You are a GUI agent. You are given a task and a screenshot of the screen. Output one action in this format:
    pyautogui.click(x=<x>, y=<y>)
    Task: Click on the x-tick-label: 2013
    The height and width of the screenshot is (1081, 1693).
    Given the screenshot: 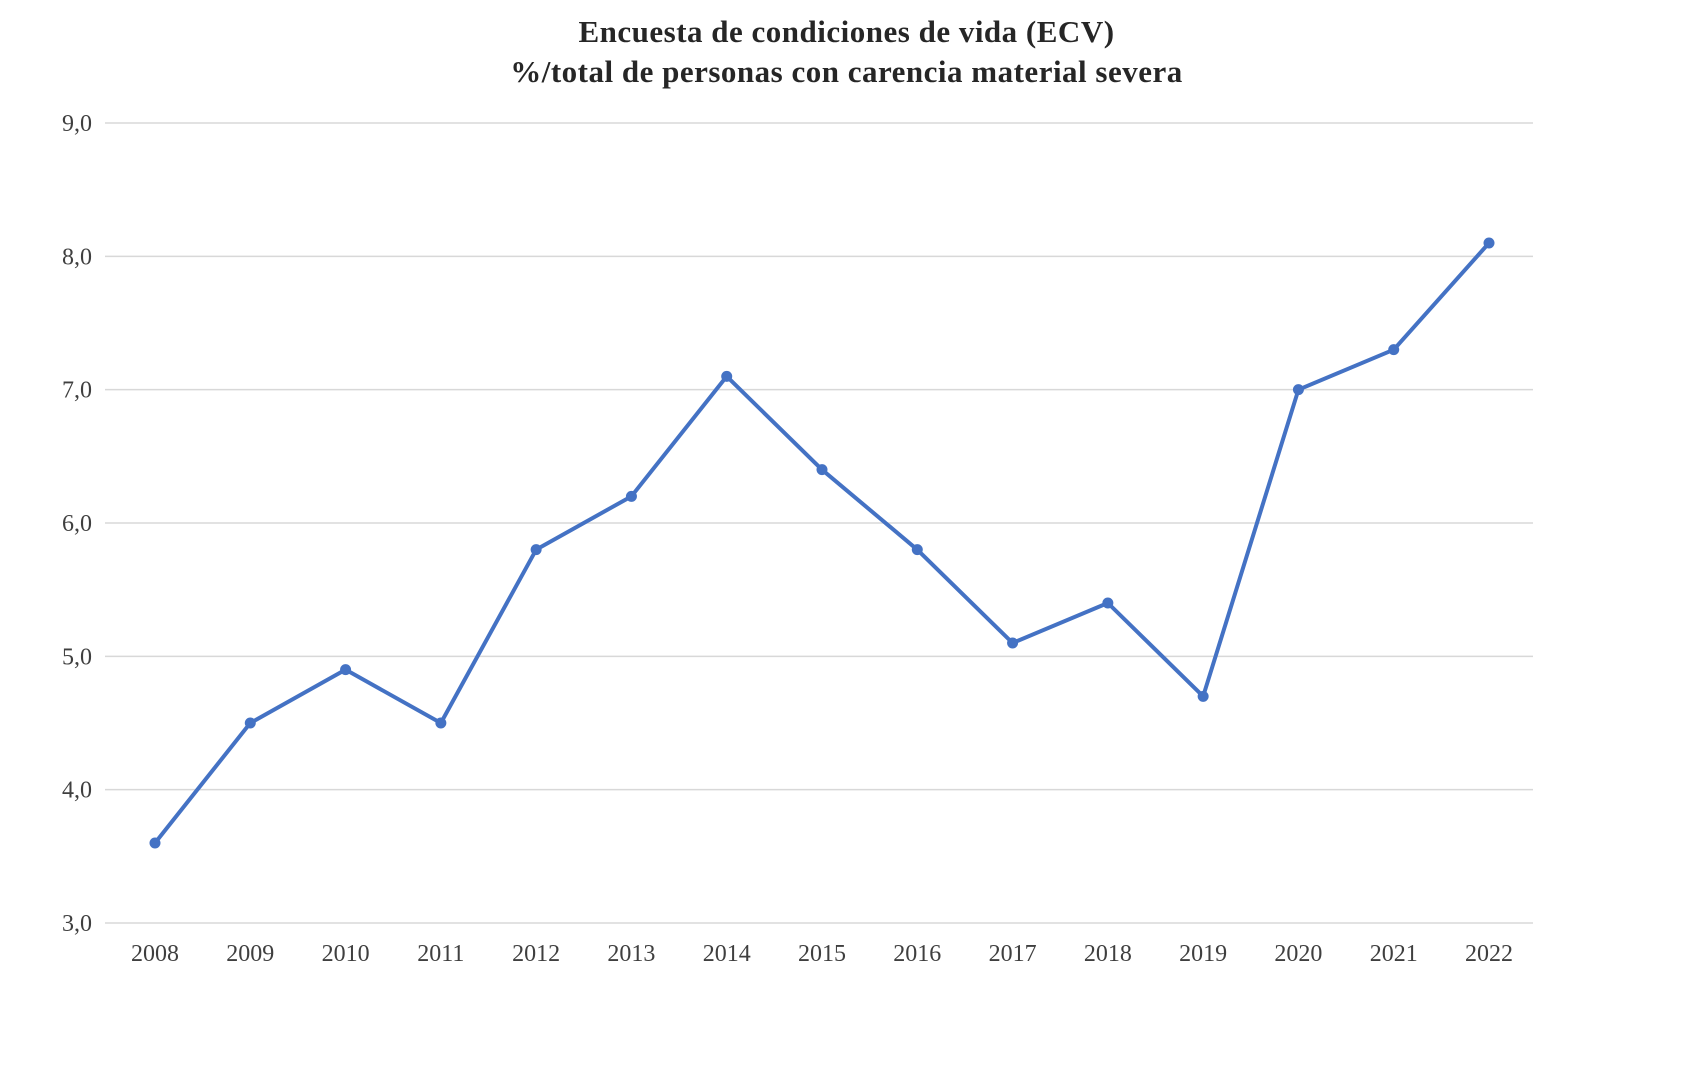 What is the action you would take?
    pyautogui.click(x=631, y=954)
    